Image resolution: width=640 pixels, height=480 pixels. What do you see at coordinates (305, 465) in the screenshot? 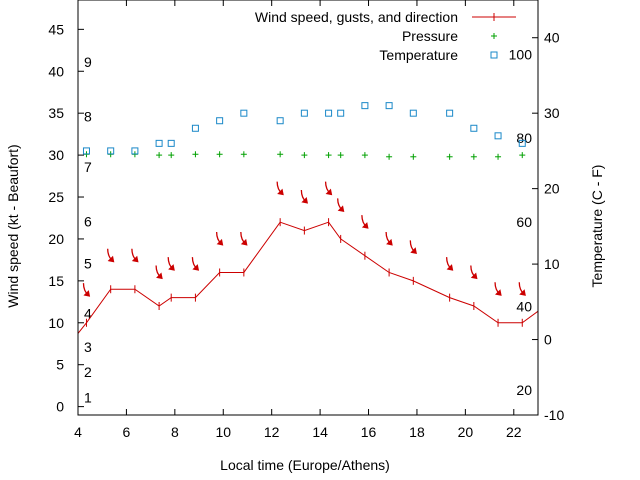
I see `x-axis-title: Local time (Europe/Athens)` at bounding box center [305, 465].